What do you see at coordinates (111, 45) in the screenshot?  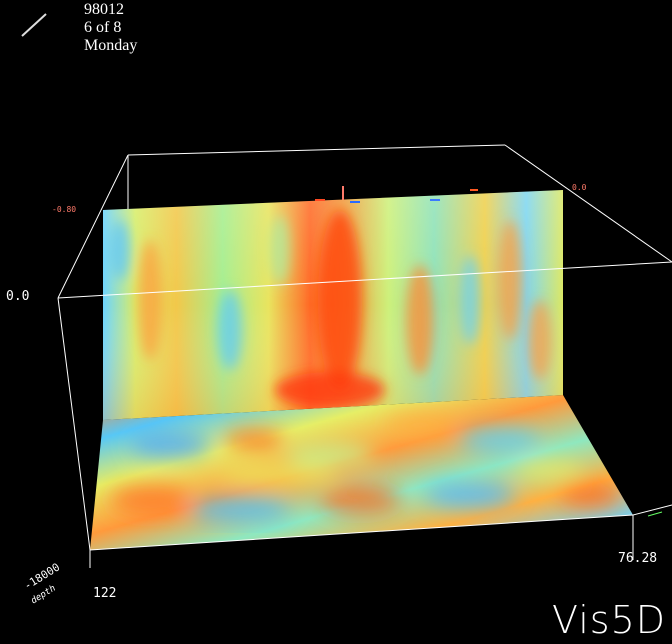 I see `timestep-weekday: Monday` at bounding box center [111, 45].